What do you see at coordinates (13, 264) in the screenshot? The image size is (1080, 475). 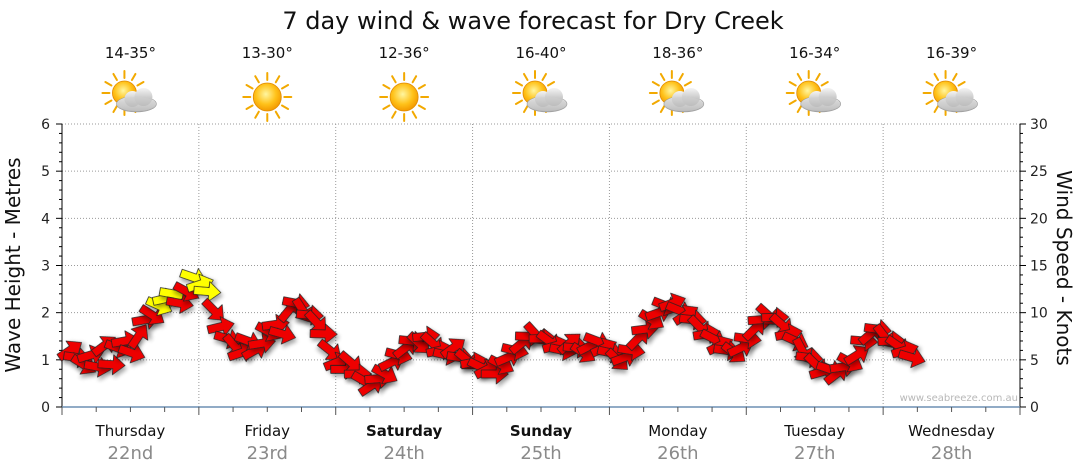 I see `y-axis-label: Wave Height - Metres` at bounding box center [13, 264].